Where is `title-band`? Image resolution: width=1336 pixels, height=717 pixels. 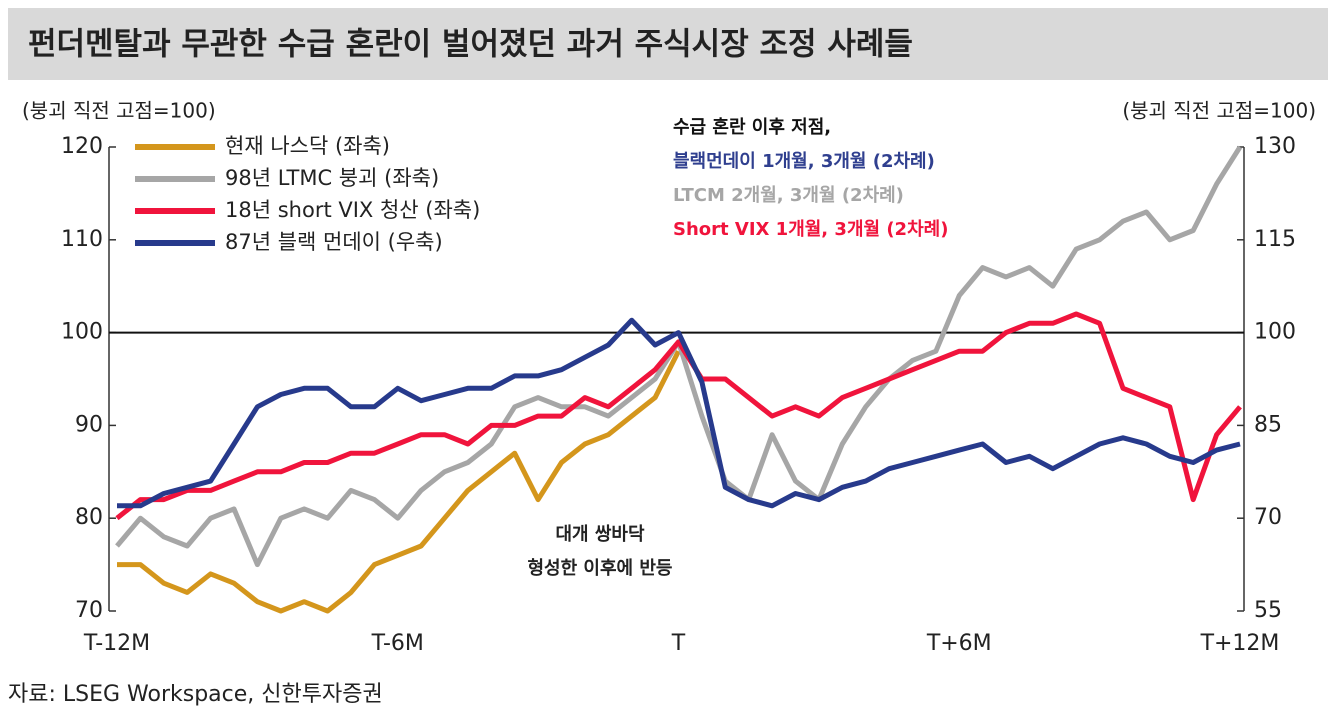 title-band is located at coordinates (668, 44).